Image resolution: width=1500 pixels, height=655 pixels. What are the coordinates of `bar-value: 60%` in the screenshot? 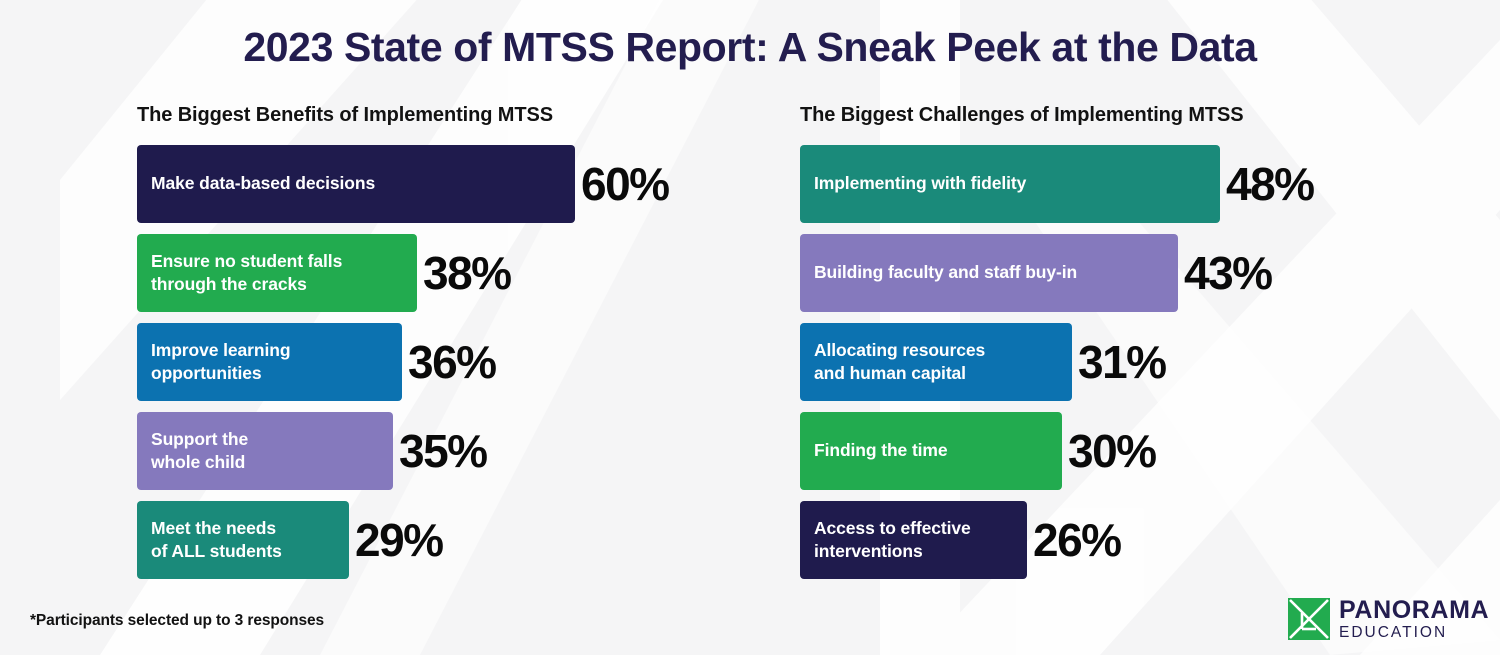 It's located at (625, 184).